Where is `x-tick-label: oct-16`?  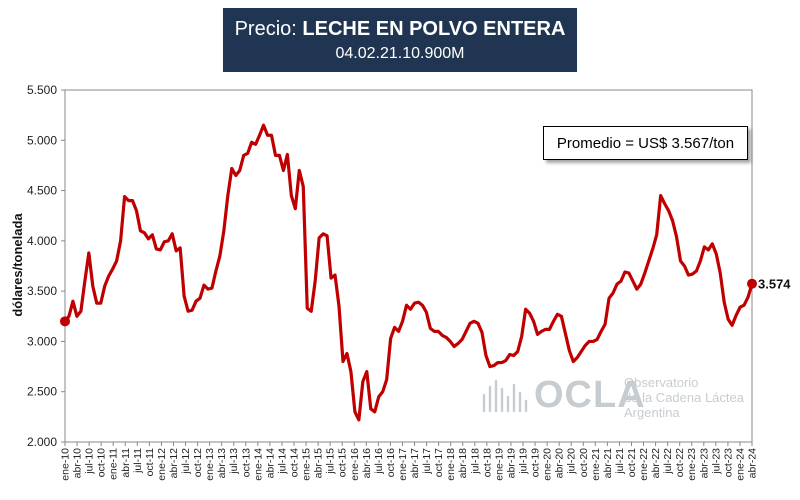 x-tick-label: oct-16 is located at coordinates (391, 462).